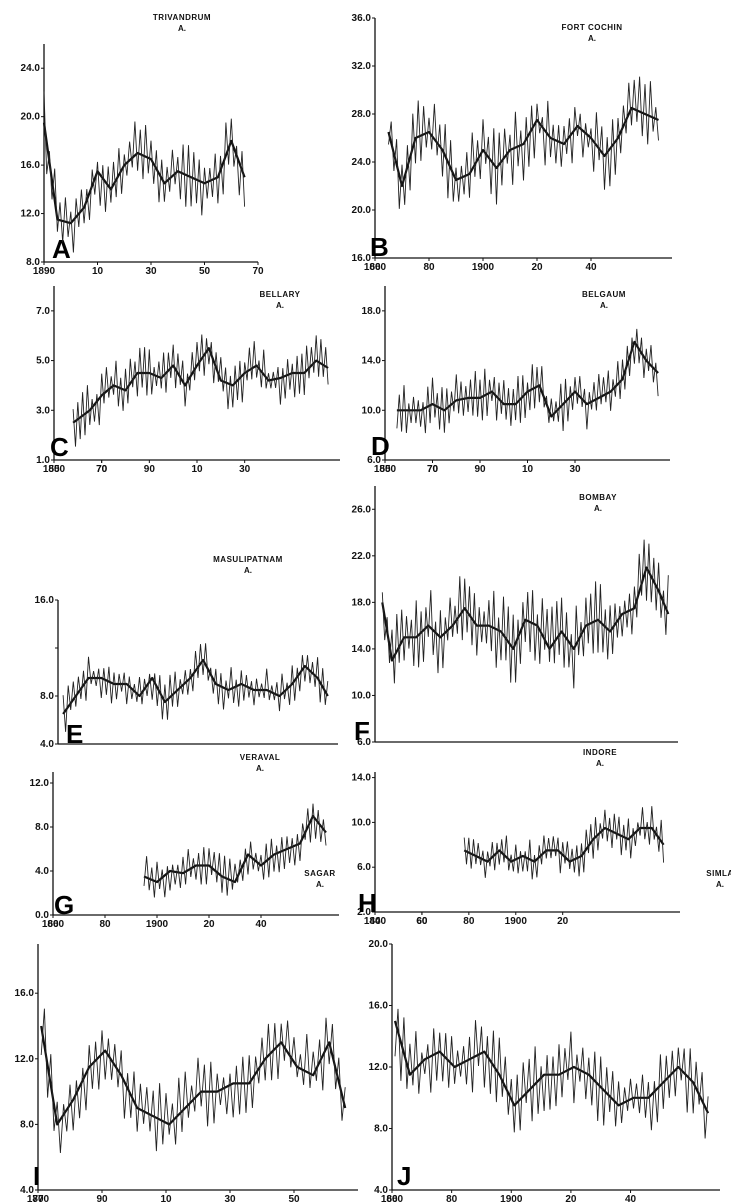 This screenshot has height=1202, width=731. What do you see at coordinates (43, 311) in the screenshot?
I see `y-tick-label: 7.0` at bounding box center [43, 311].